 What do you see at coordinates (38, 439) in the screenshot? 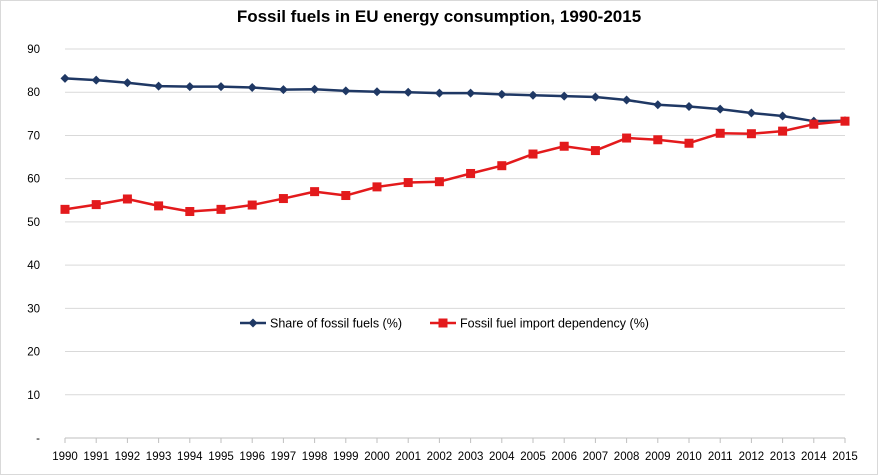
I see `y-tick-label: -` at bounding box center [38, 439].